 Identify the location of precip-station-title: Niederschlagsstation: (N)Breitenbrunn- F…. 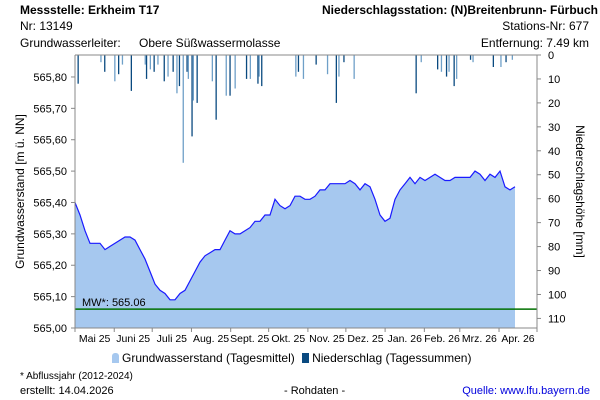
(459, 10).